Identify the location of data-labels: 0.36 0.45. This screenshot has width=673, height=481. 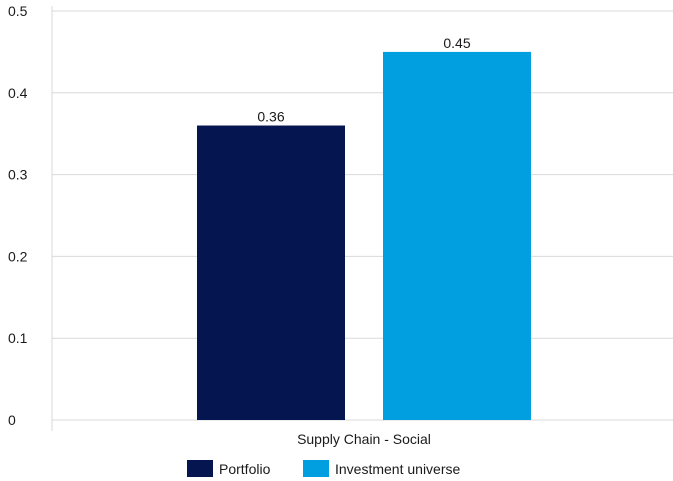
(363, 80).